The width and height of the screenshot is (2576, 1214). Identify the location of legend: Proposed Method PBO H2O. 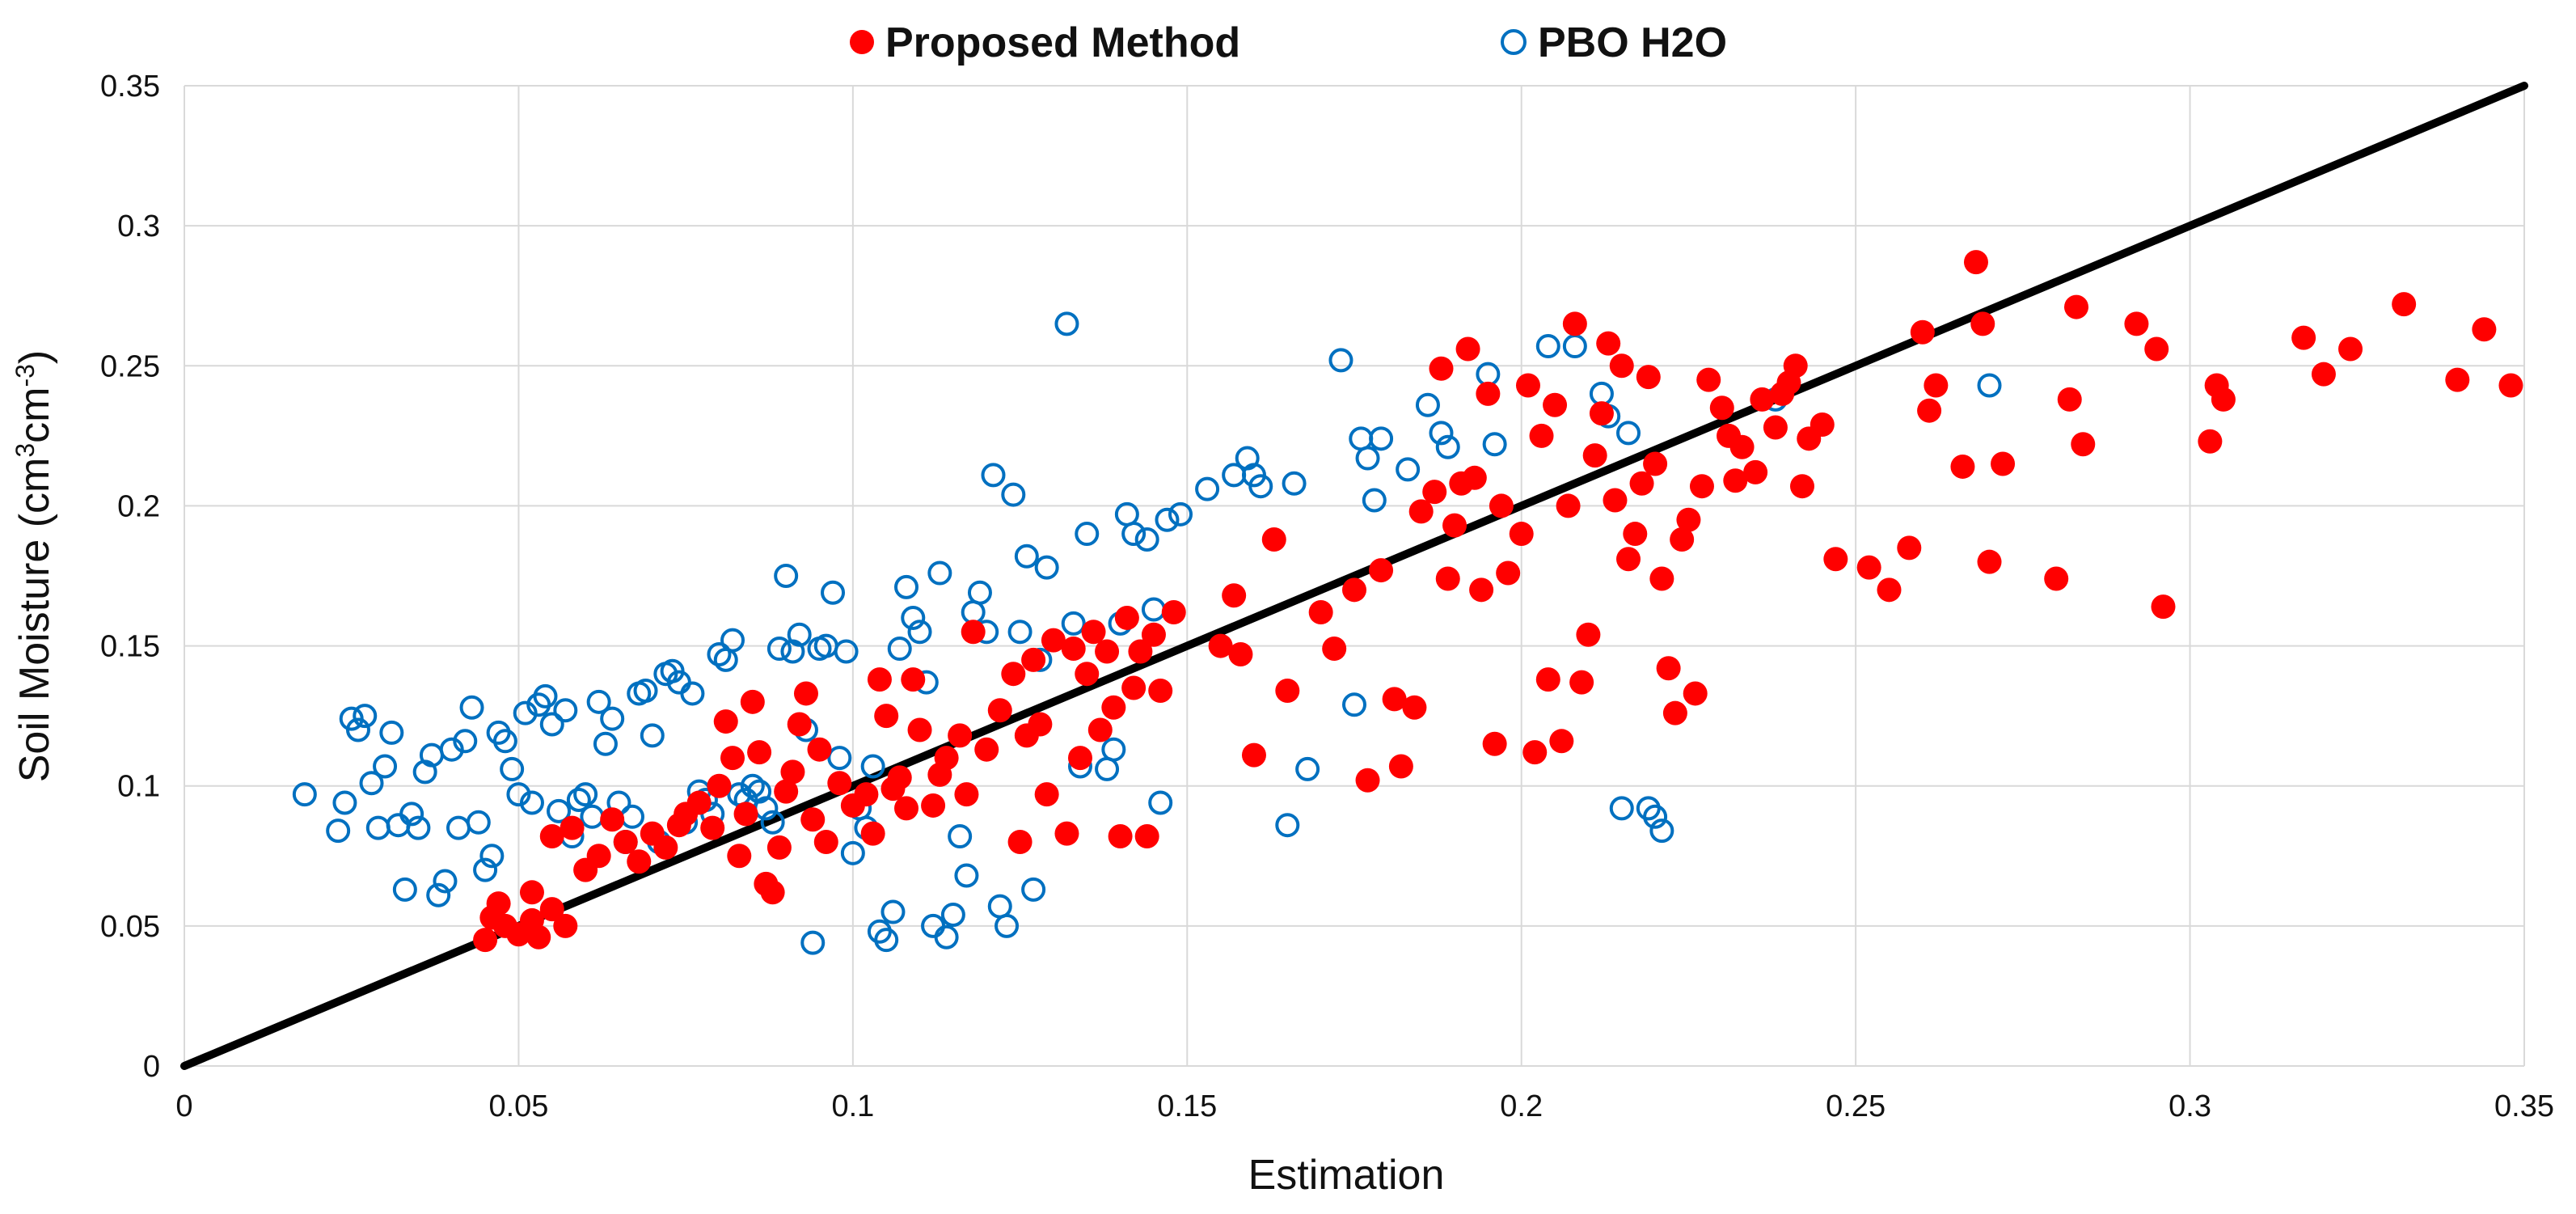
(1288, 43).